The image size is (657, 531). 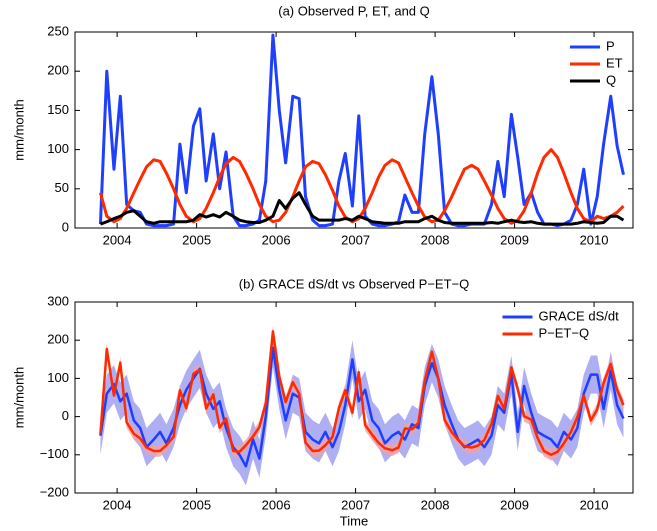 I want to click on y-tick-label: 50, so click(x=62, y=187).